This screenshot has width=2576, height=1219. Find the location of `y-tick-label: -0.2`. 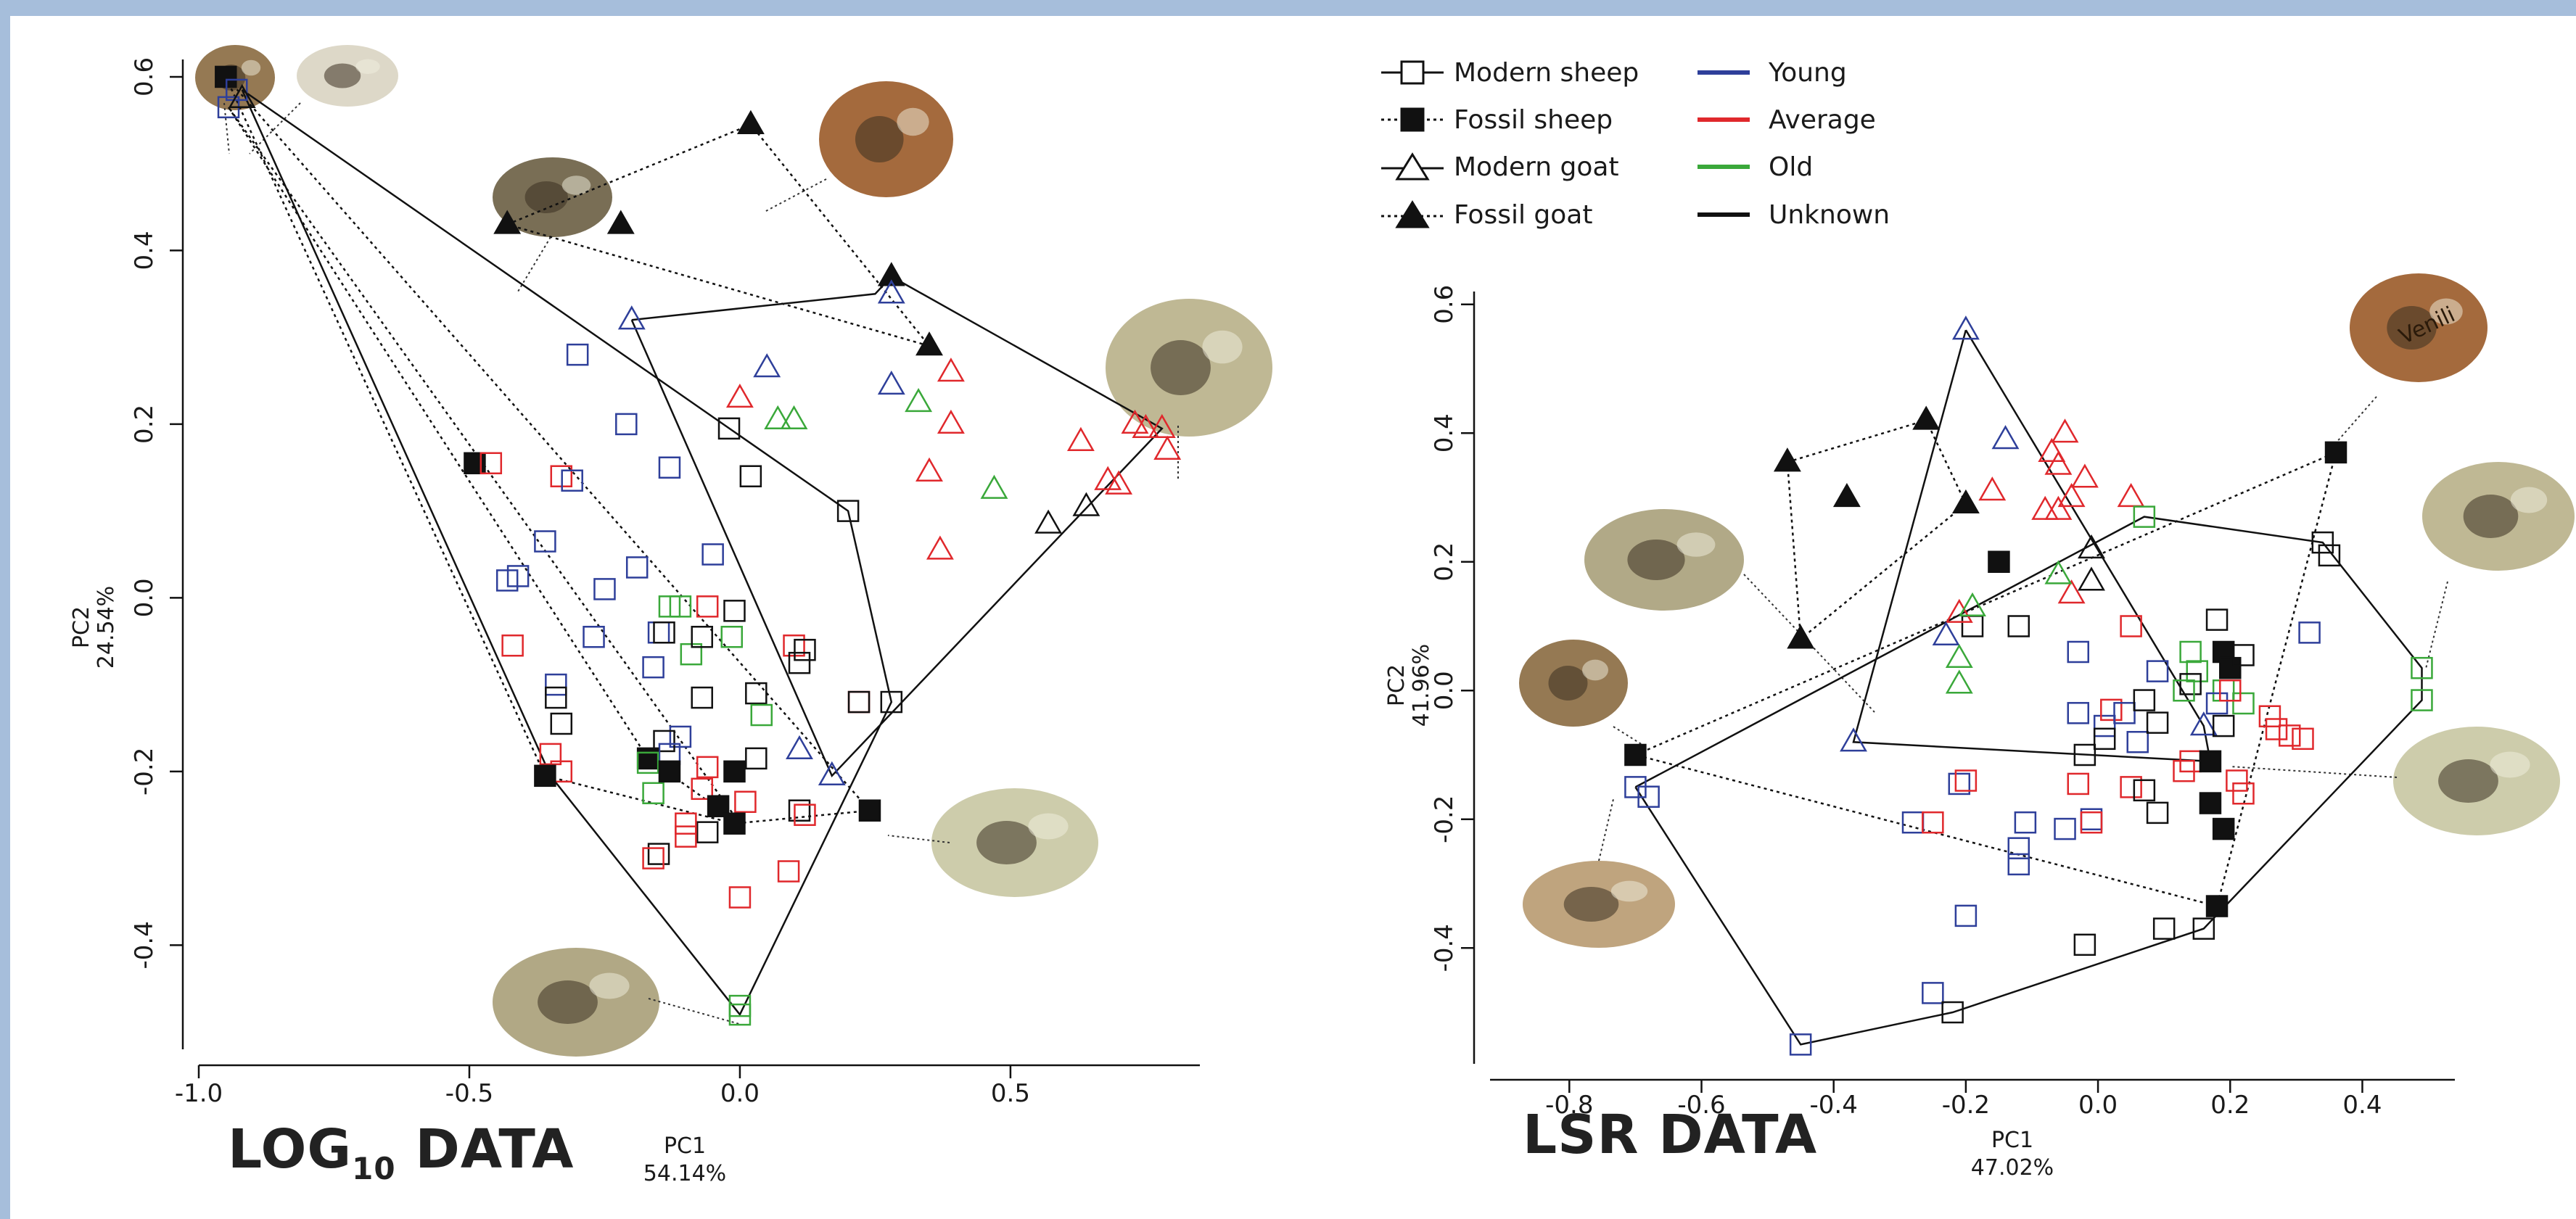

y-tick-label: -0.2 is located at coordinates (144, 772).